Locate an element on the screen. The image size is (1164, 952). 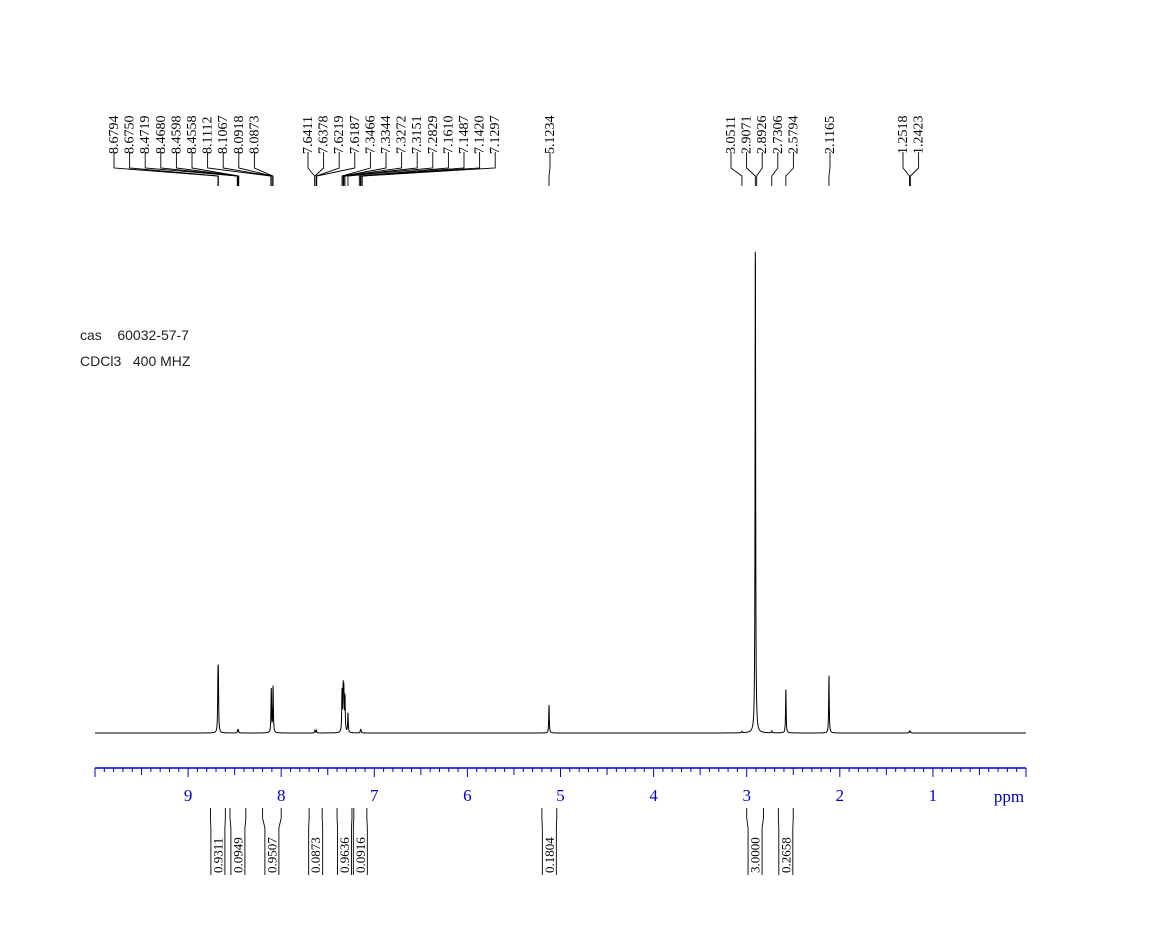
x-tick-label: 4 is located at coordinates (653, 795).